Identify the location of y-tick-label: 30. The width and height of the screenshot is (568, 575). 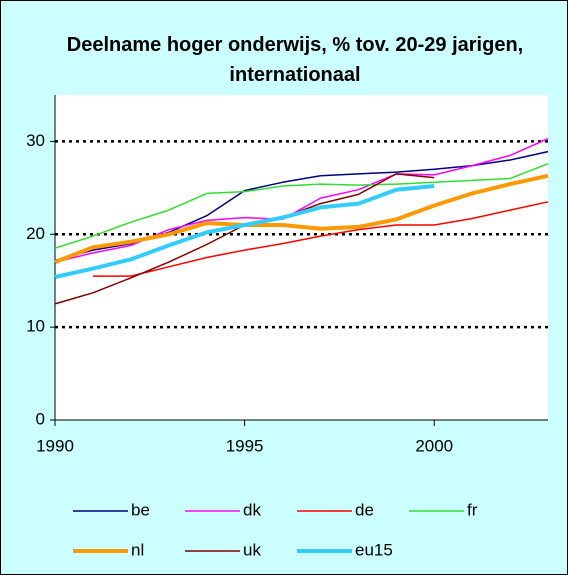
(35, 140).